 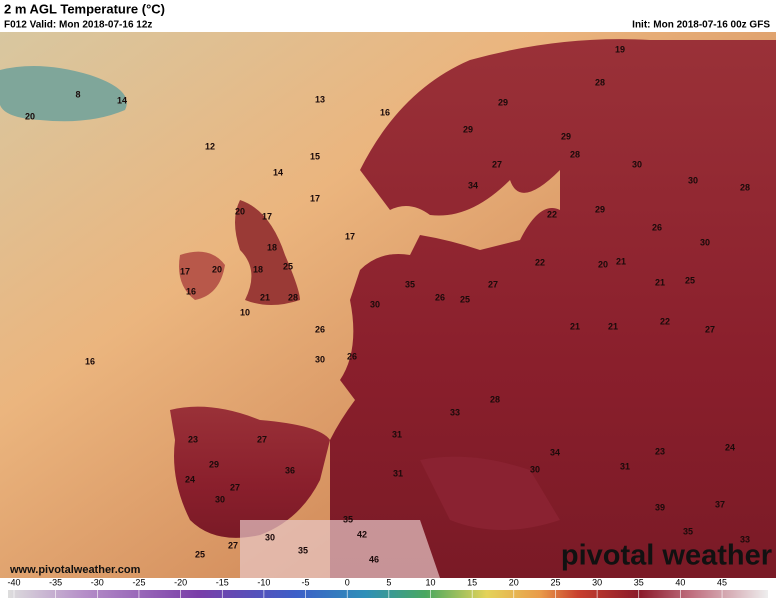 What do you see at coordinates (680, 582) in the screenshot?
I see `colorbar-tick-label: 40` at bounding box center [680, 582].